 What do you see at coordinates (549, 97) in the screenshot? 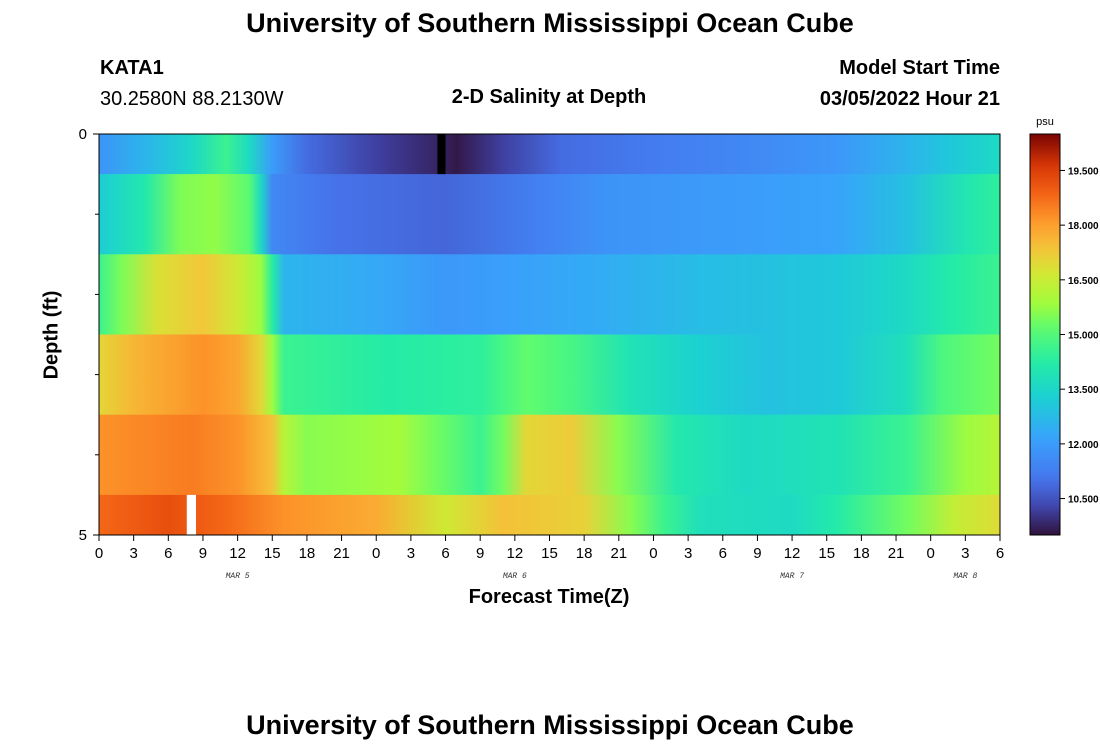
I see `chart-title: 2-D Salinity at Depth` at bounding box center [549, 97].